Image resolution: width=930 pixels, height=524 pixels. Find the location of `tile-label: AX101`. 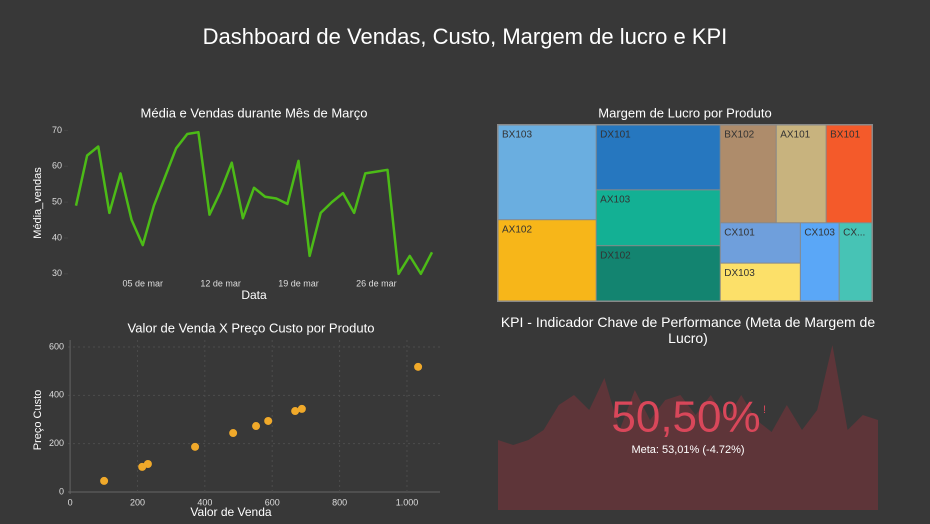

tile-label: AX101 is located at coordinates (795, 135).